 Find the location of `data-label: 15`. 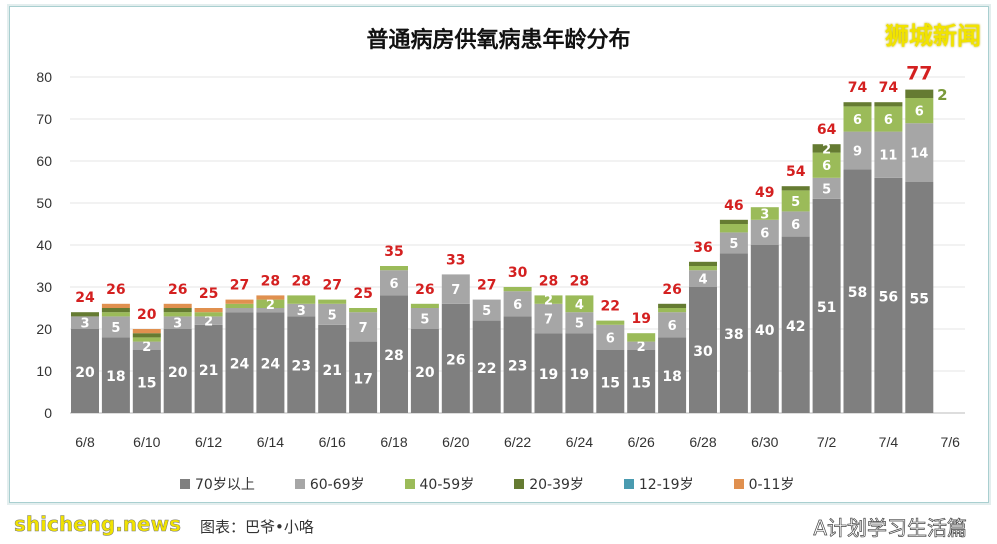

data-label: 15 is located at coordinates (146, 384).